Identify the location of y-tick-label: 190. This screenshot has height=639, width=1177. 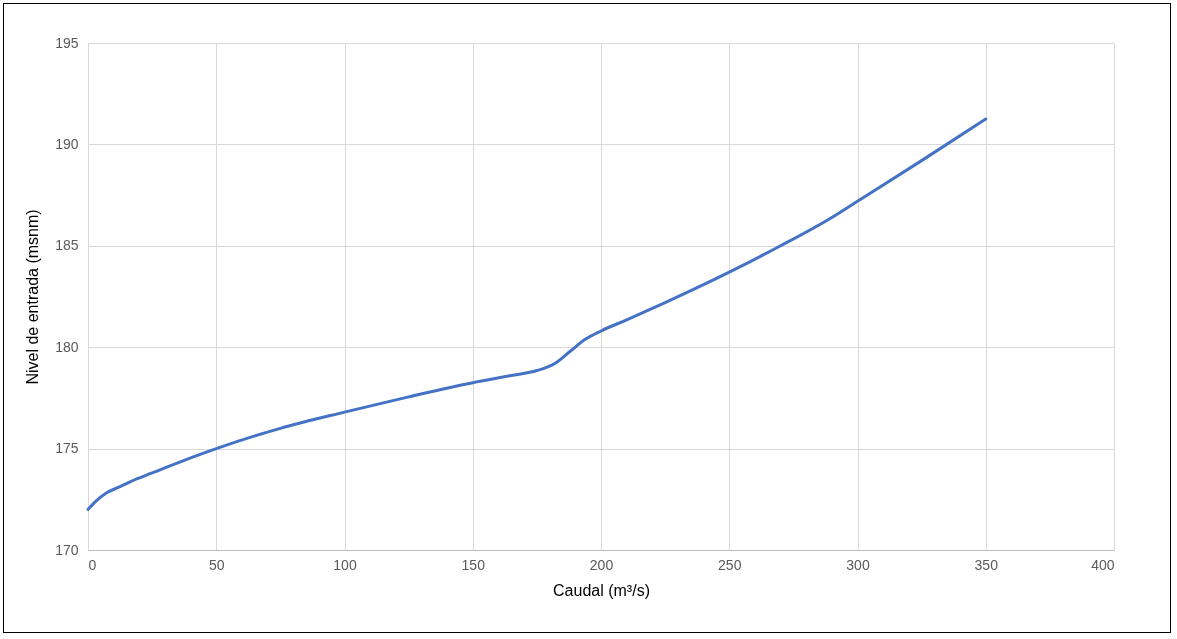
(67, 143).